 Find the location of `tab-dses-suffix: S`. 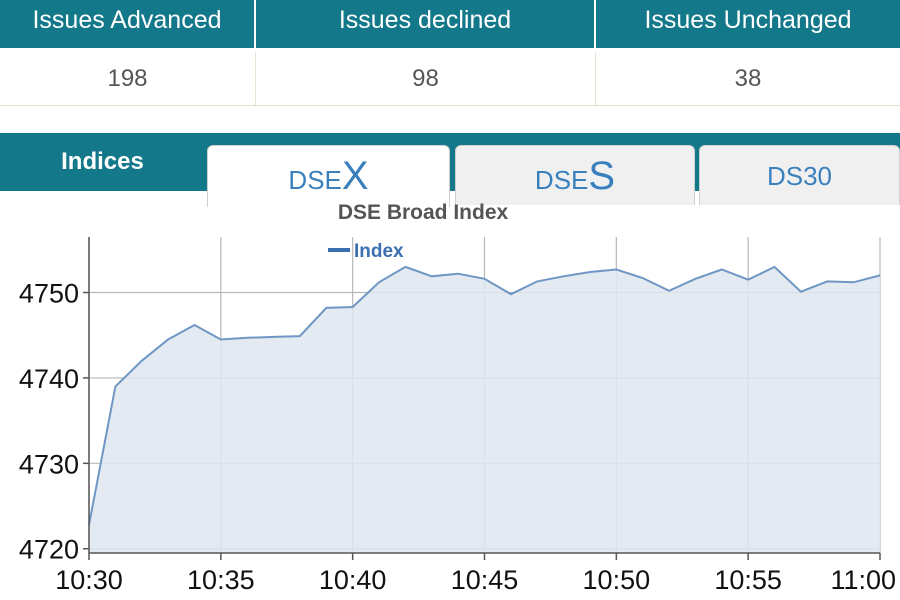

tab-dses-suffix: S is located at coordinates (602, 176).